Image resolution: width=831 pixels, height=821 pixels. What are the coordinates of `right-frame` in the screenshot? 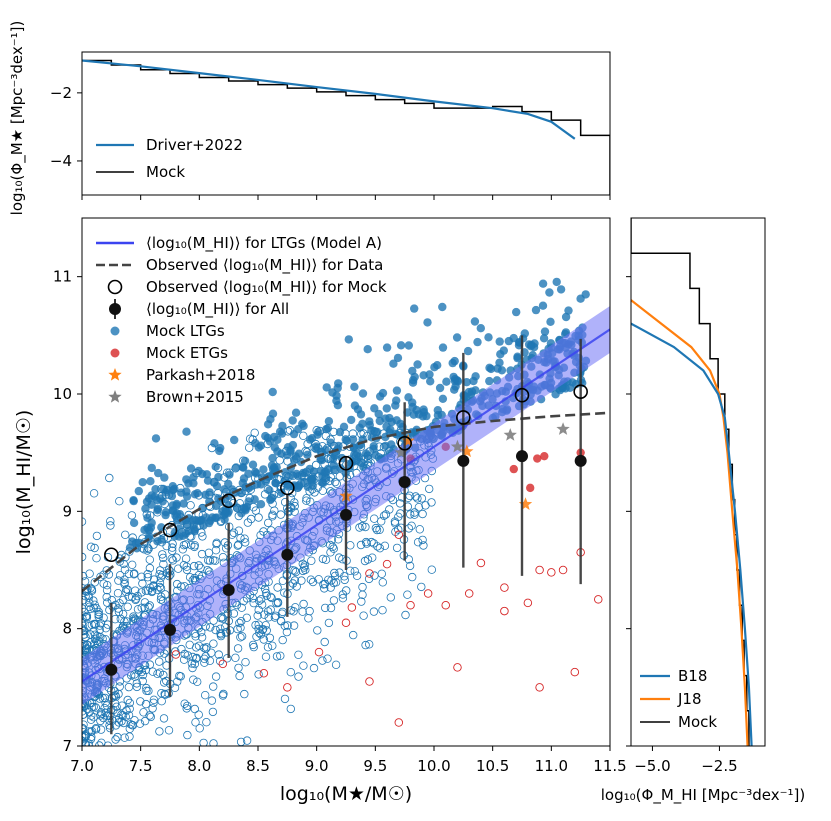 It's located at (698, 482).